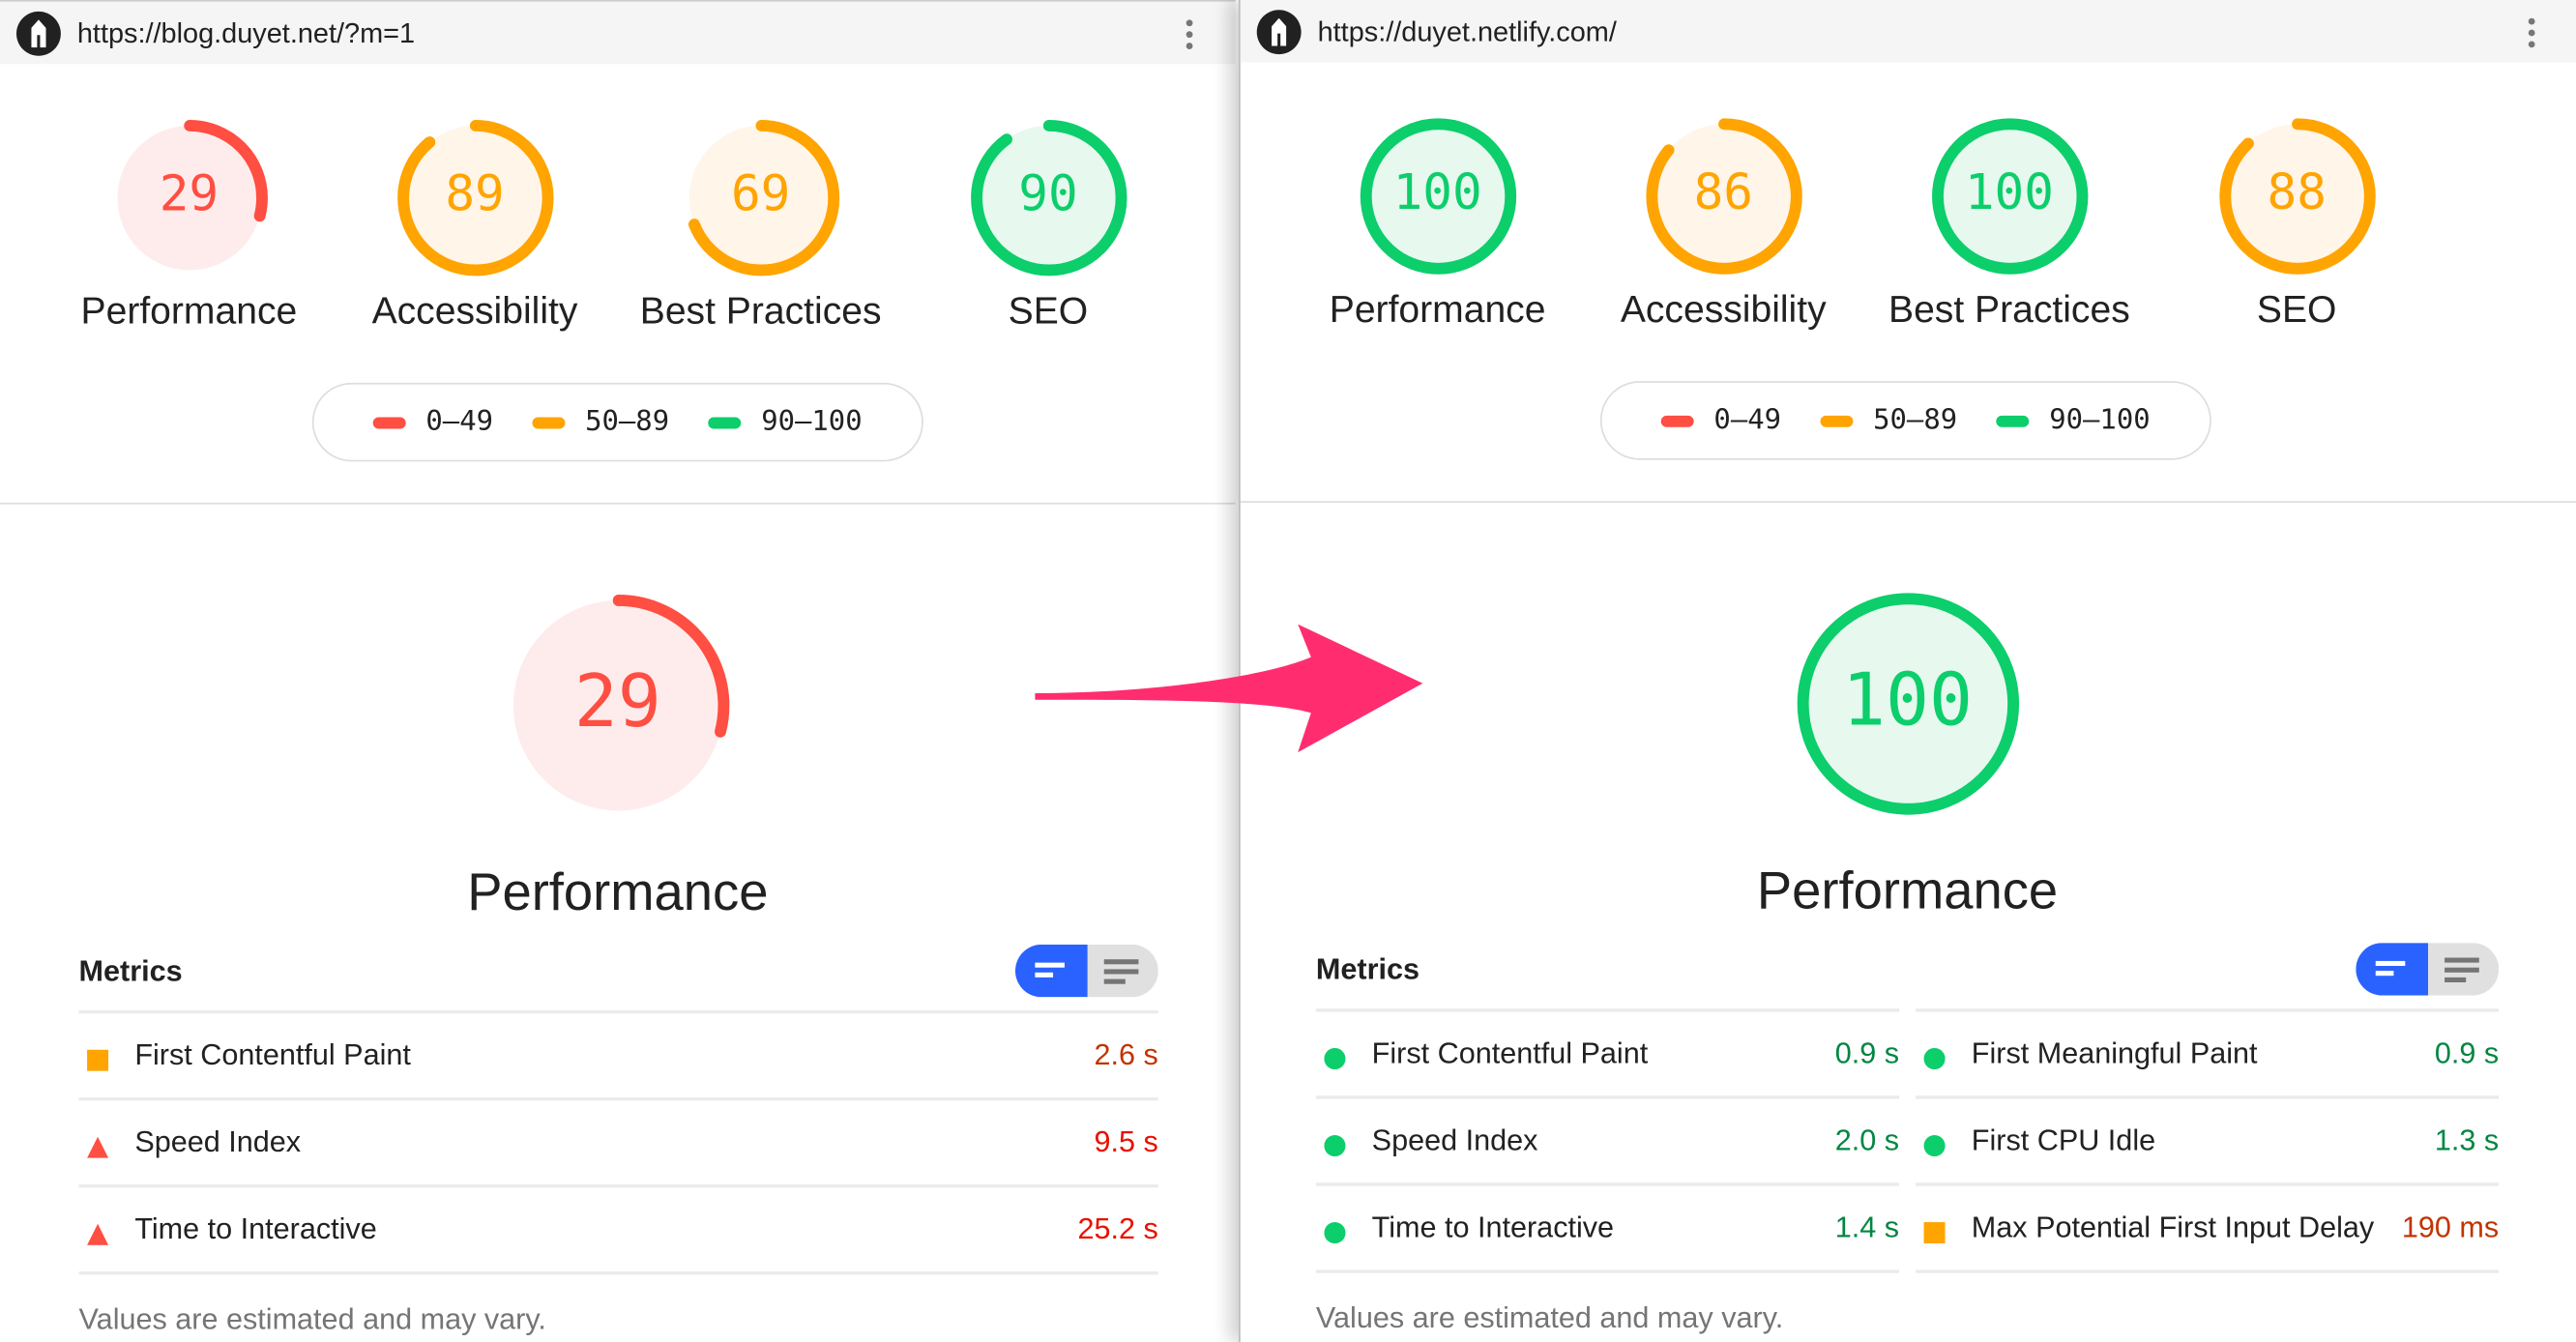 Image resolution: width=2576 pixels, height=1342 pixels. I want to click on gauge-score: 90, so click(1048, 195).